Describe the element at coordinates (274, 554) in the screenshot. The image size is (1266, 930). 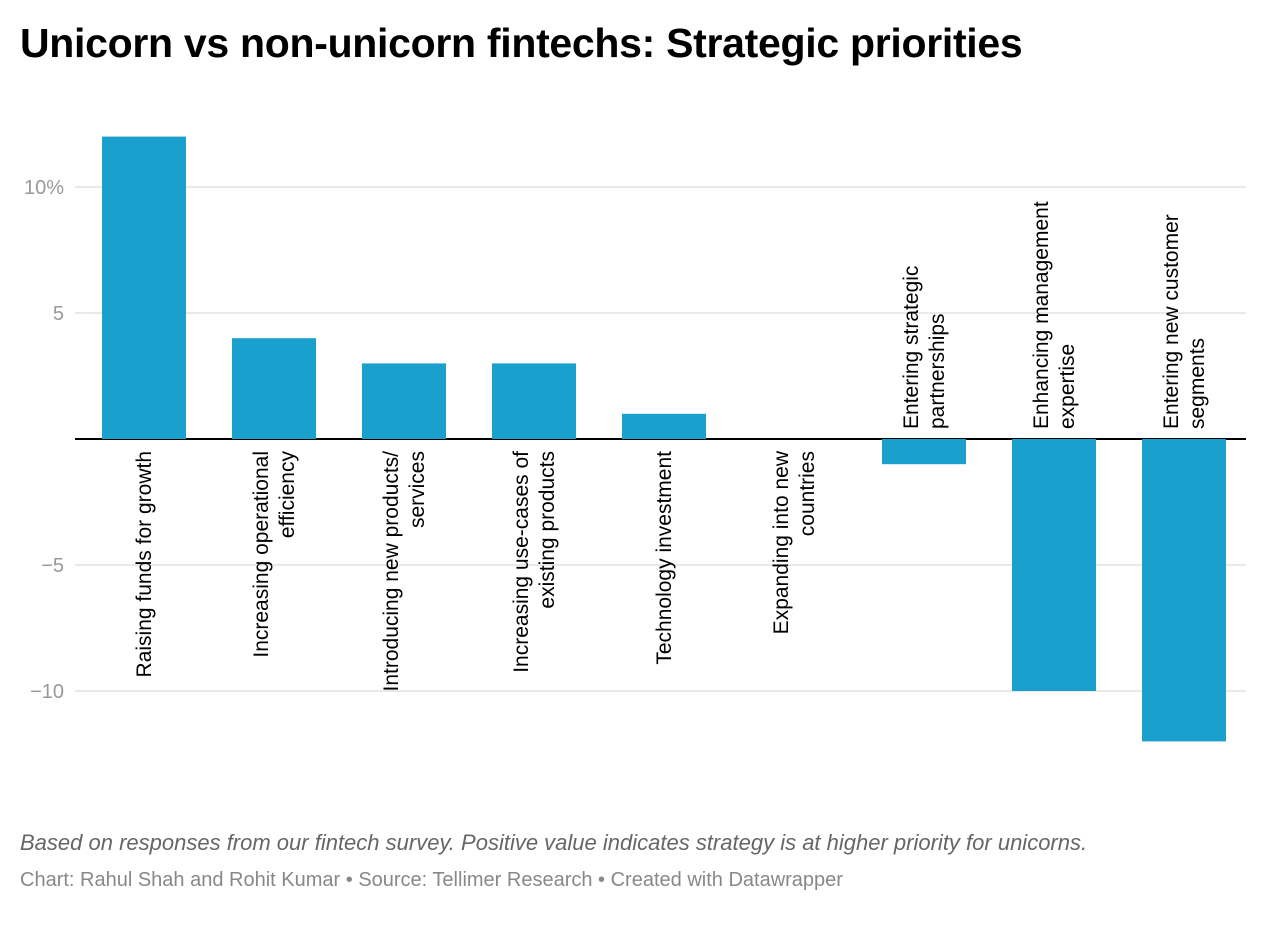
I see `category-label: Increasing operational efficiency` at that location.